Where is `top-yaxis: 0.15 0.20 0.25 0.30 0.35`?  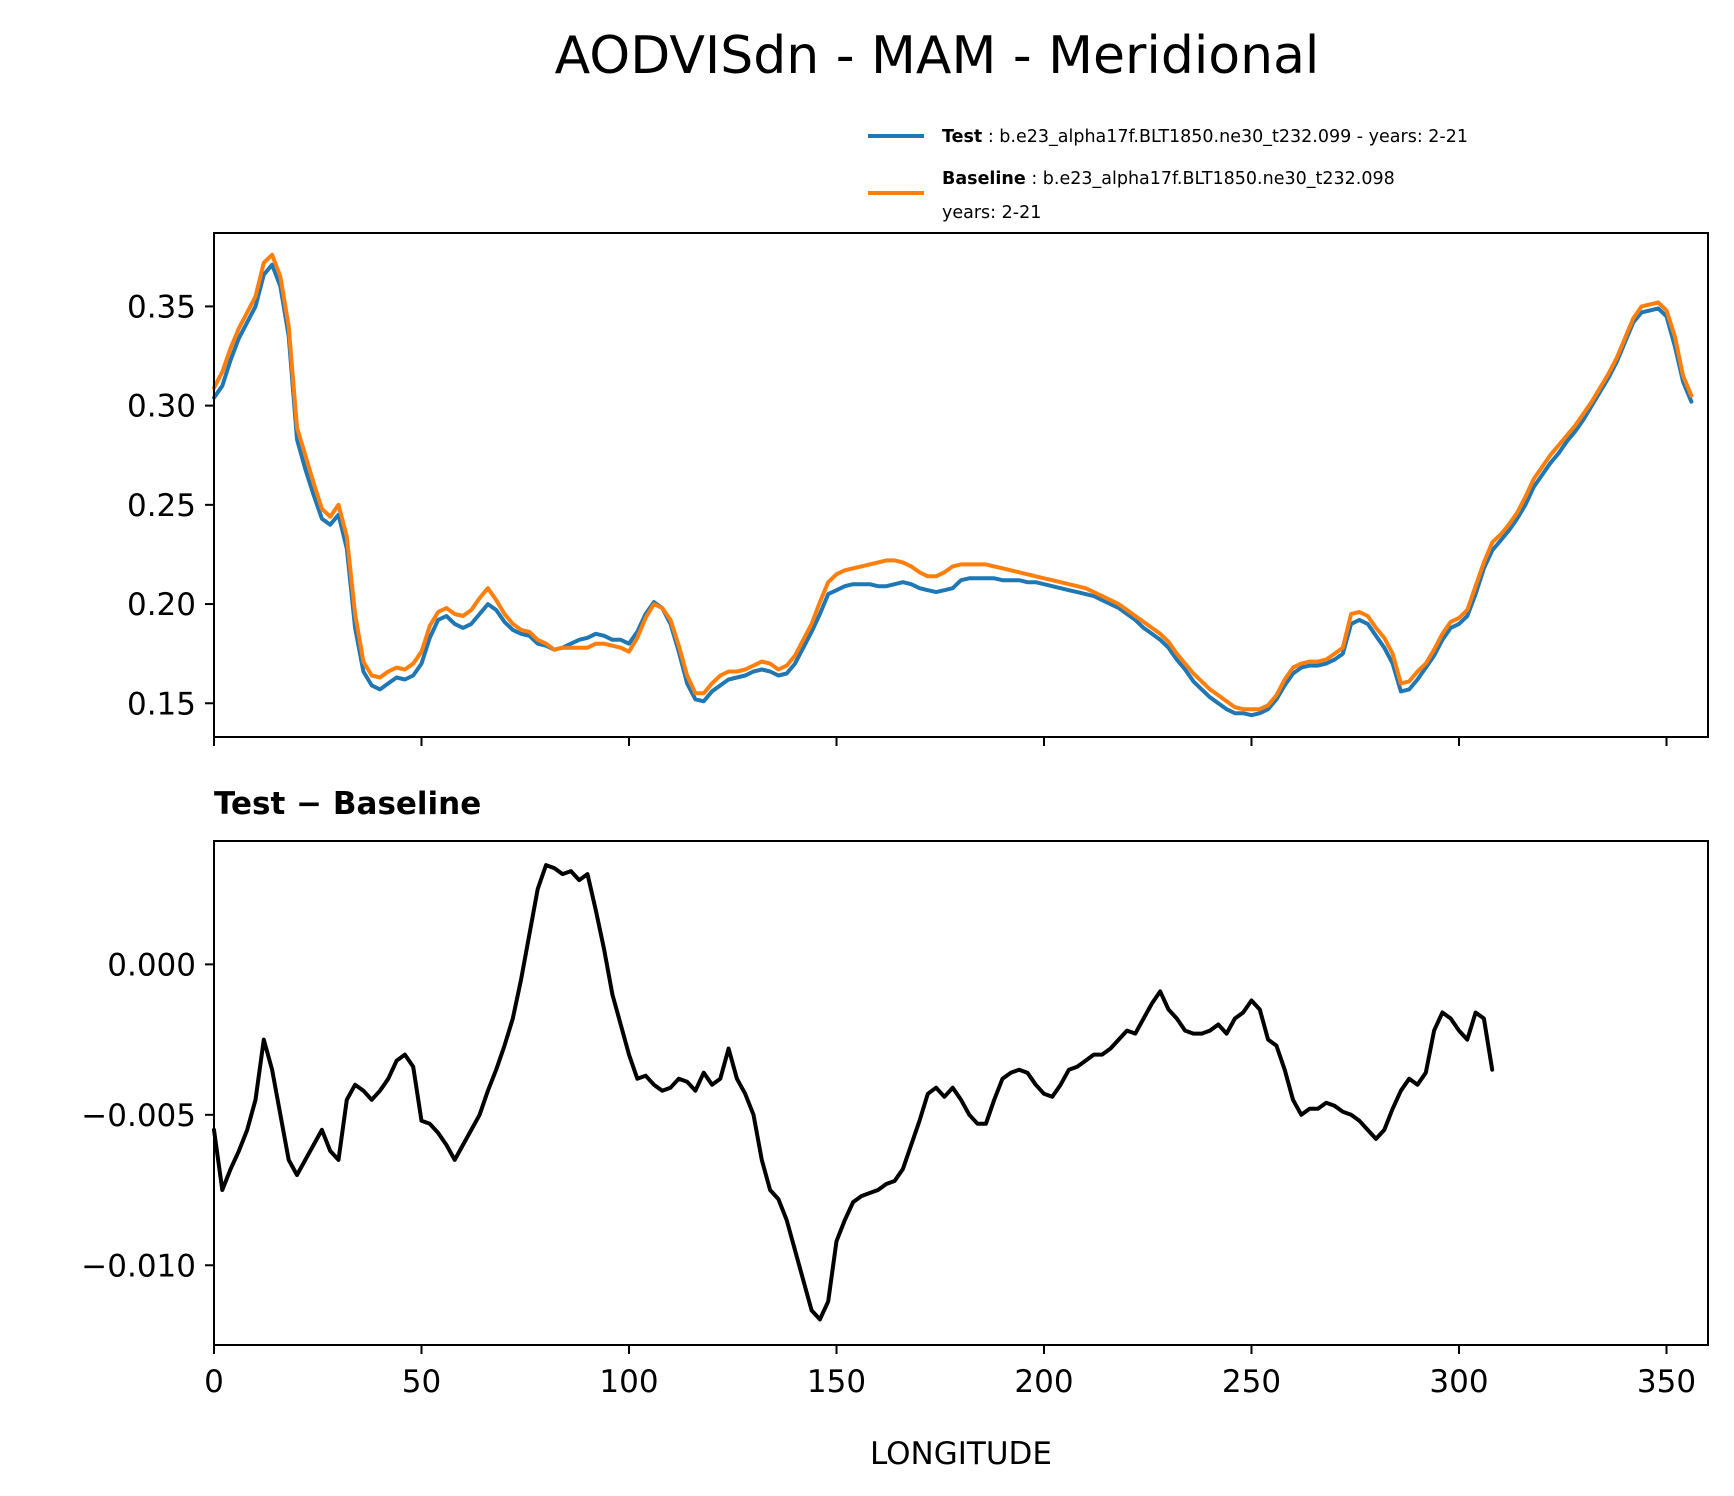 top-yaxis: 0.15 0.20 0.25 0.30 0.35 is located at coordinates (170, 505).